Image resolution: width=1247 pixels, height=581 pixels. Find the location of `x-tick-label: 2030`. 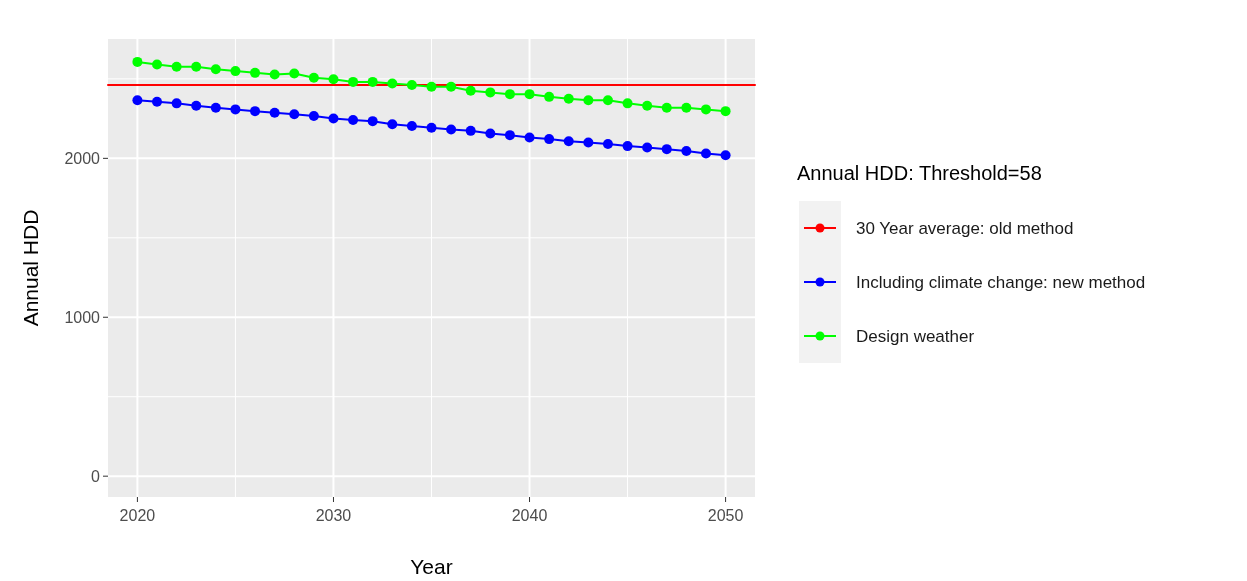

x-tick-label: 2030 is located at coordinates (333, 515).